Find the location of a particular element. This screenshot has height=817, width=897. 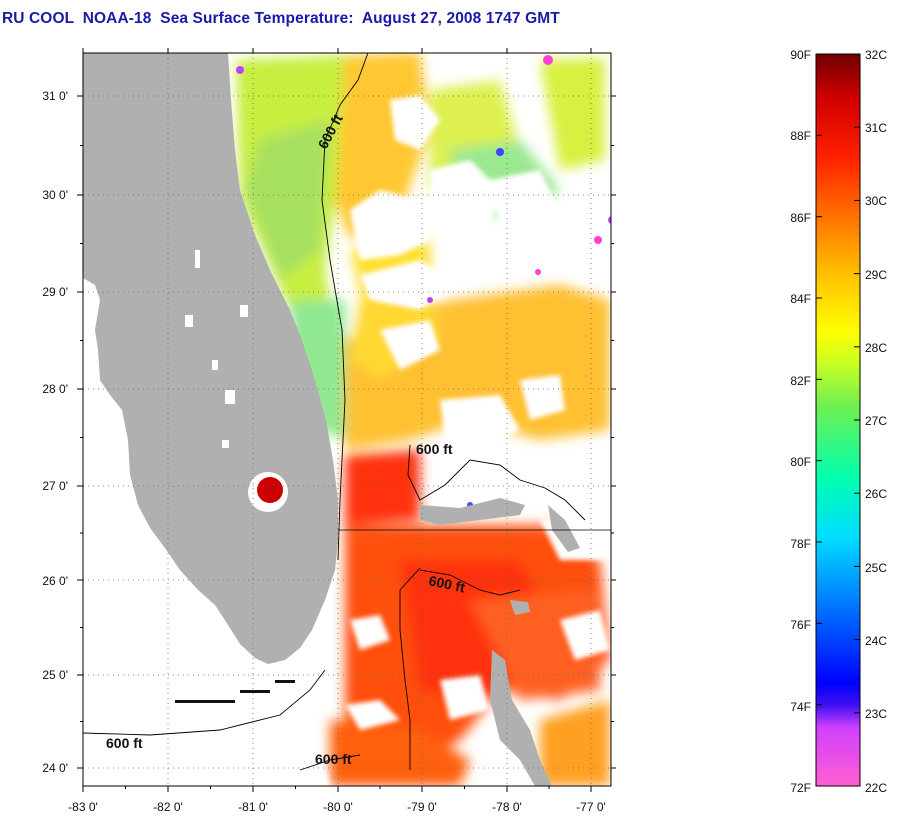

colorbar-f-label: 88F is located at coordinates (800, 136).